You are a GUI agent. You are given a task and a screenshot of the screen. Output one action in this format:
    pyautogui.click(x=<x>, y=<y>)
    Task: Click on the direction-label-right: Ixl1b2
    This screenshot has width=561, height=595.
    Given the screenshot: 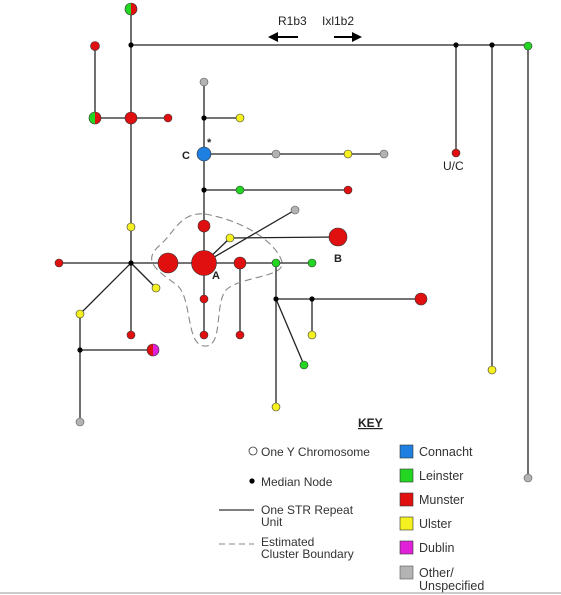 What is the action you would take?
    pyautogui.click(x=338, y=21)
    